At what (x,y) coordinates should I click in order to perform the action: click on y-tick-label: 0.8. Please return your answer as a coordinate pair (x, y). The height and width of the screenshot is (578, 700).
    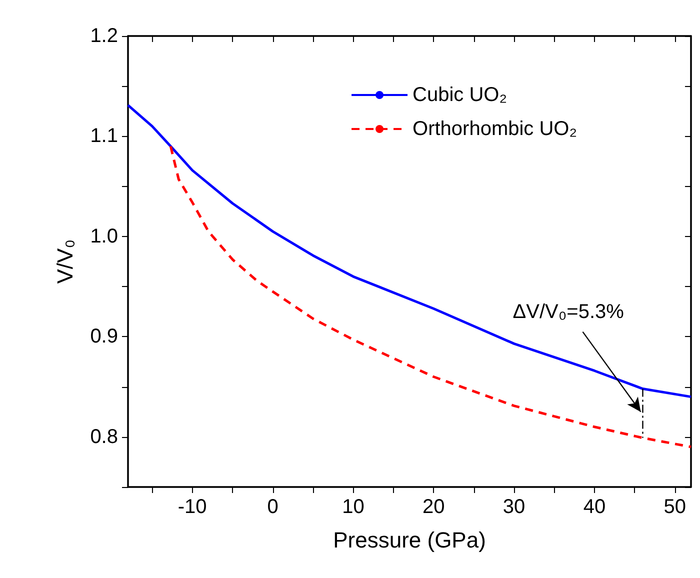
    Looking at the image, I should click on (104, 437).